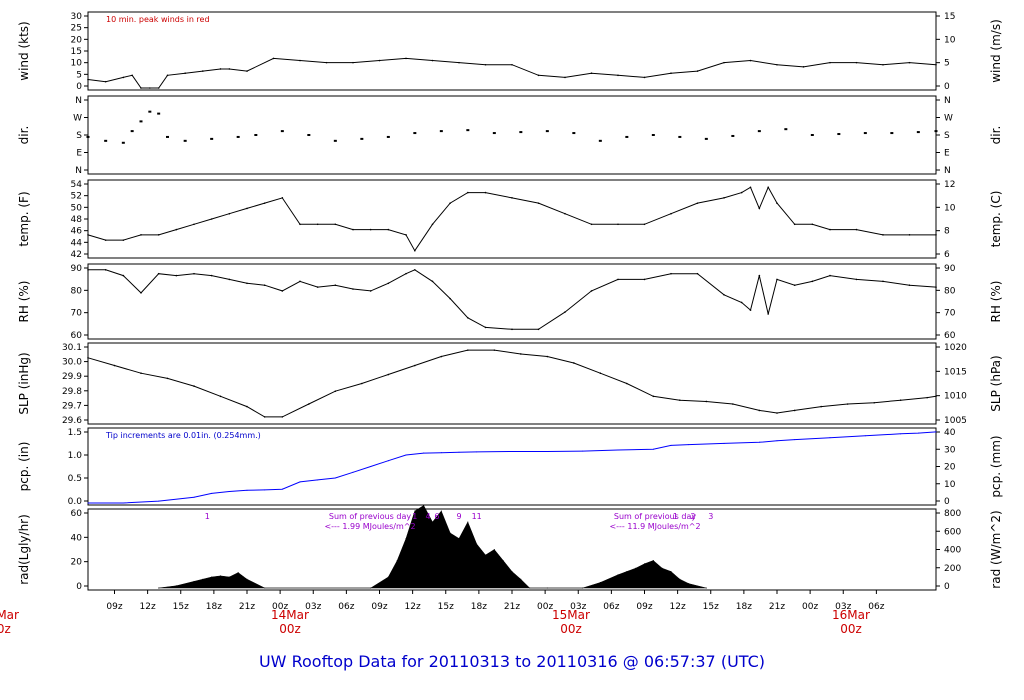  What do you see at coordinates (79, 136) in the screenshot?
I see `y-tick-label: S` at bounding box center [79, 136].